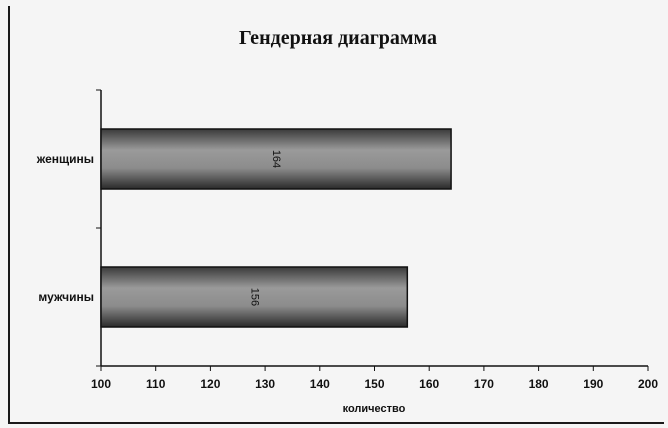 Image resolution: width=668 pixels, height=428 pixels. What do you see at coordinates (320, 384) in the screenshot?
I see `x-tick-label: 140` at bounding box center [320, 384].